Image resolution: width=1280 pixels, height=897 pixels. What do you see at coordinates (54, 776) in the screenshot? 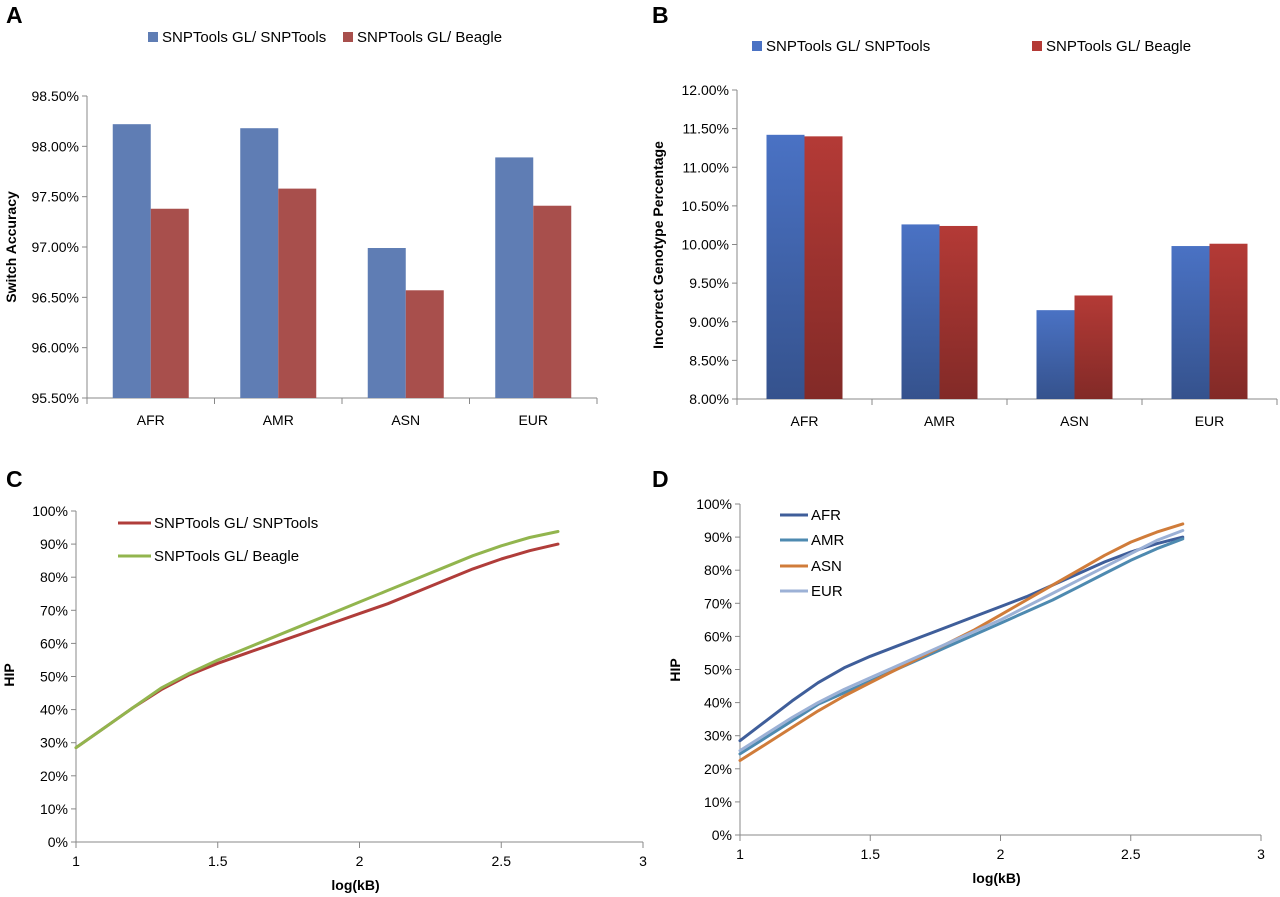
I see `y-tick-label: 20%` at bounding box center [54, 776].